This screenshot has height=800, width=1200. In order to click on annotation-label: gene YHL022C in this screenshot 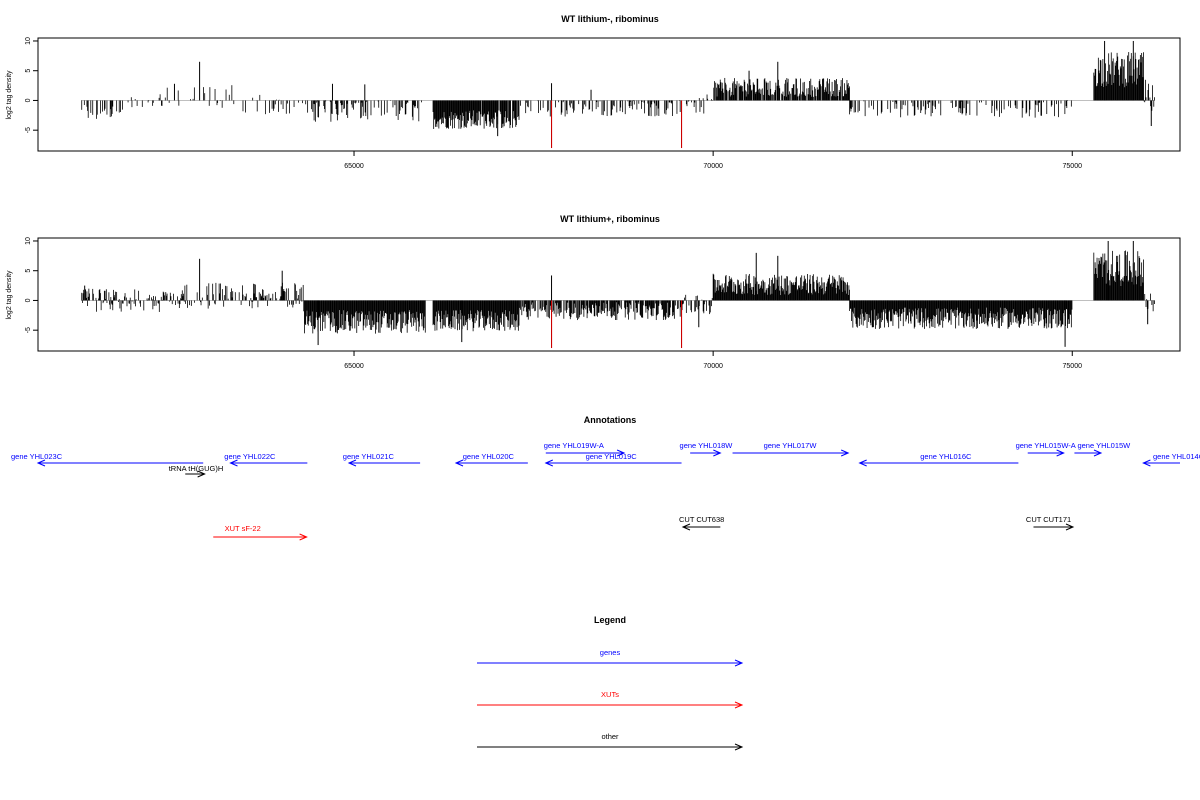, I will do `click(250, 456)`.